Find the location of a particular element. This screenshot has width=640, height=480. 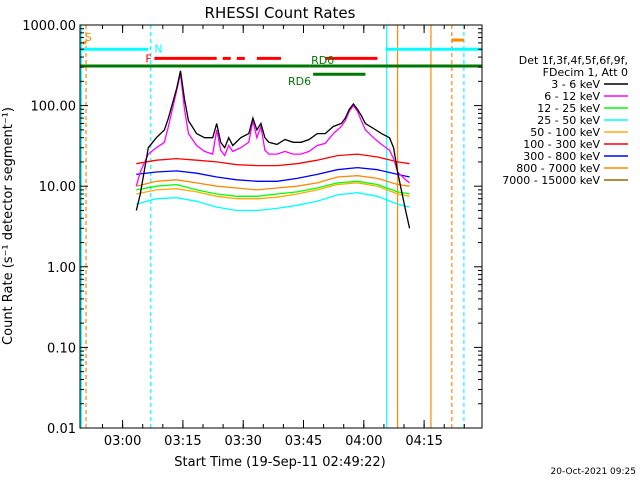

x-axis-label: Start Time (19-Sep-11 02:49:22) is located at coordinates (279, 462).